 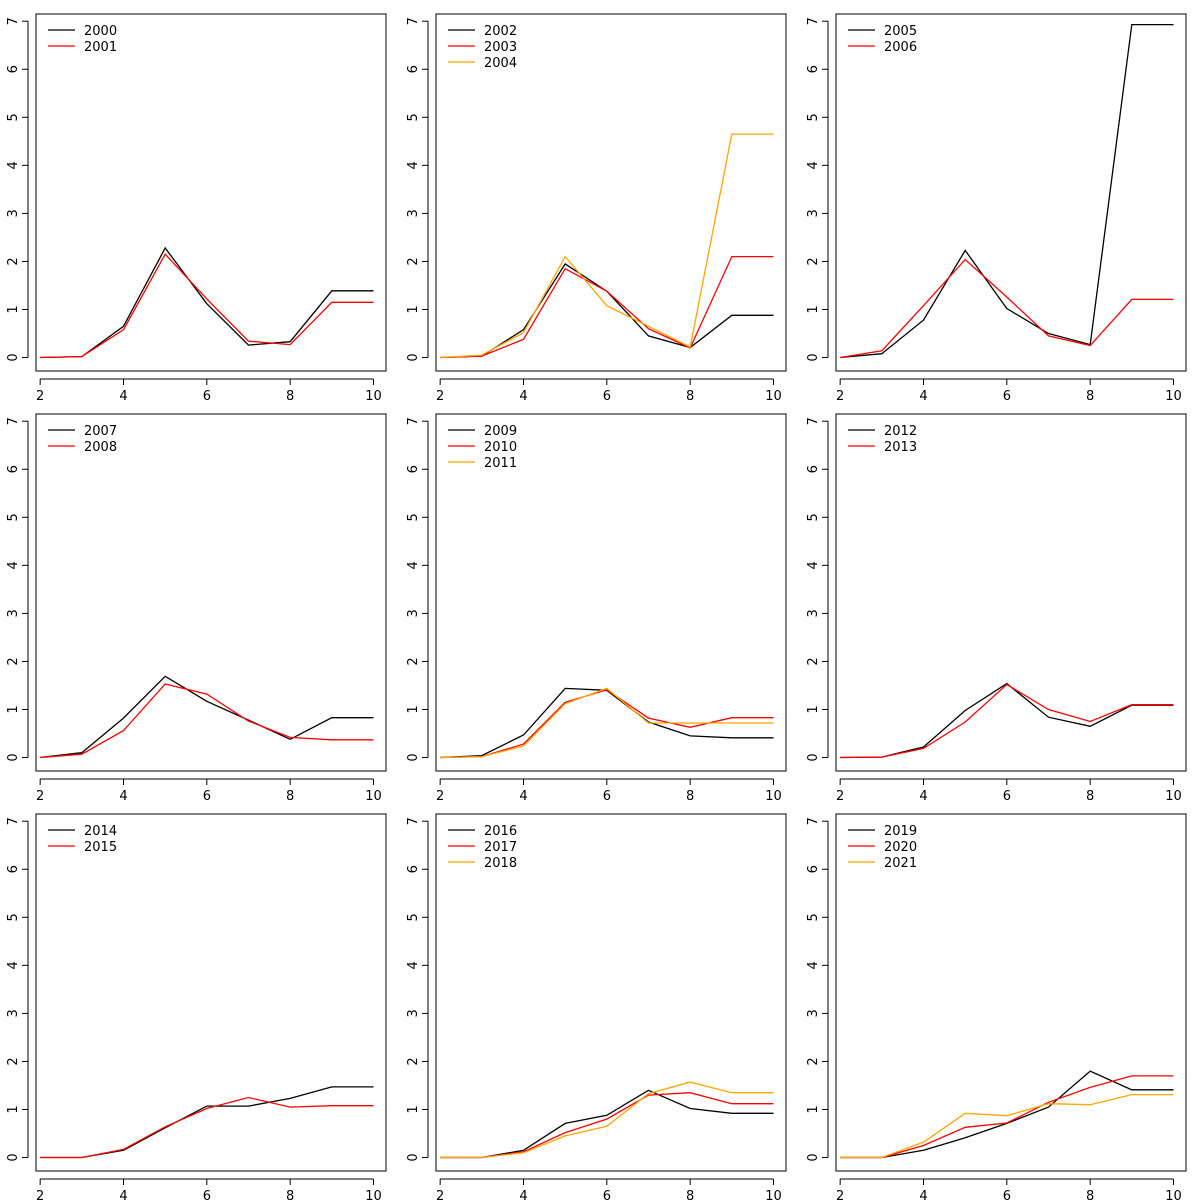 What do you see at coordinates (607, 310) in the screenshot?
I see `series-line-2002` at bounding box center [607, 310].